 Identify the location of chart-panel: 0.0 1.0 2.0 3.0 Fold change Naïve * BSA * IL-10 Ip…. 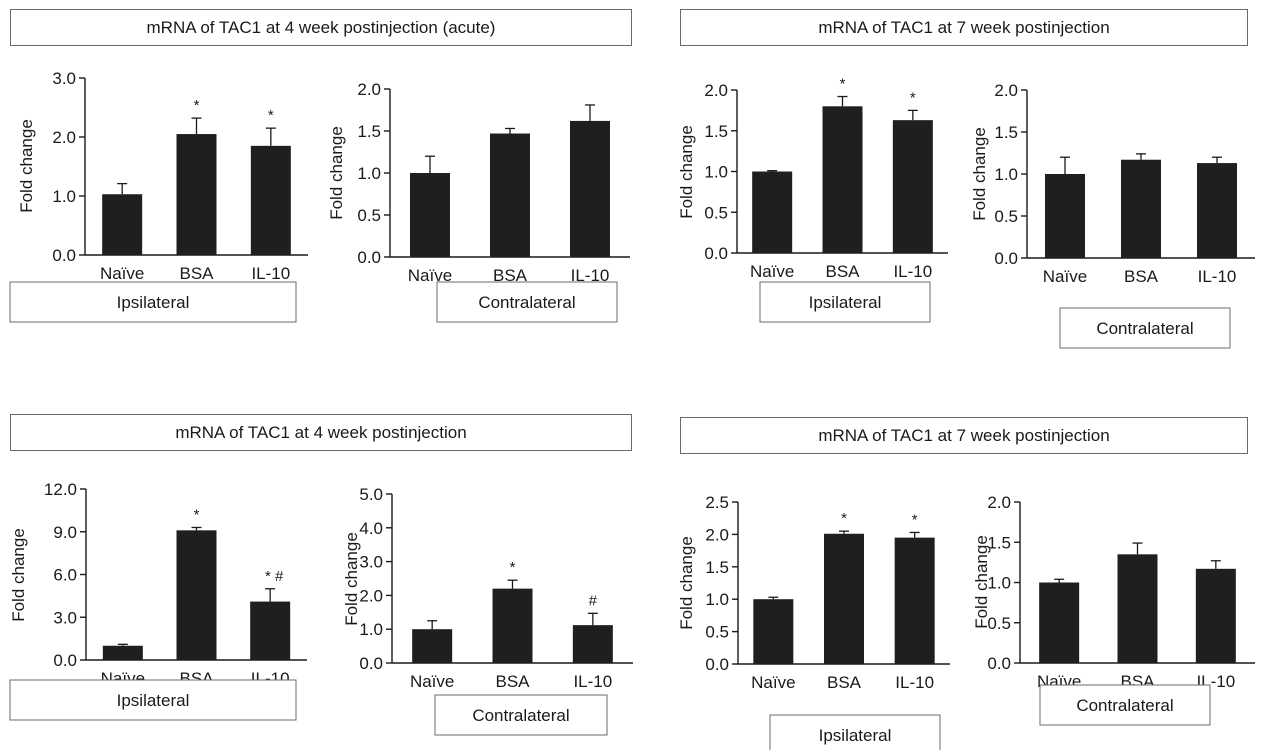
(158, 196).